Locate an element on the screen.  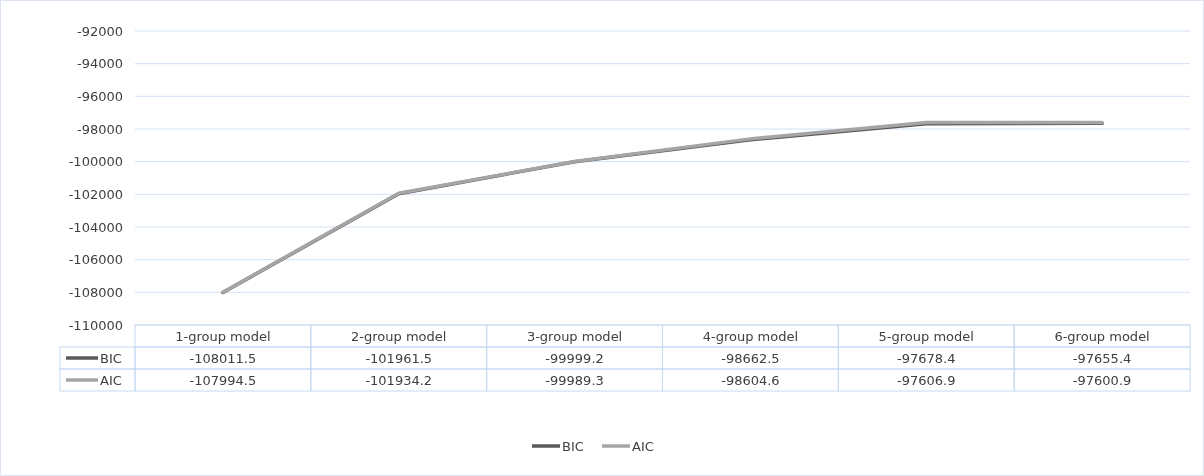
data-label: -99989.3 is located at coordinates (574, 380).